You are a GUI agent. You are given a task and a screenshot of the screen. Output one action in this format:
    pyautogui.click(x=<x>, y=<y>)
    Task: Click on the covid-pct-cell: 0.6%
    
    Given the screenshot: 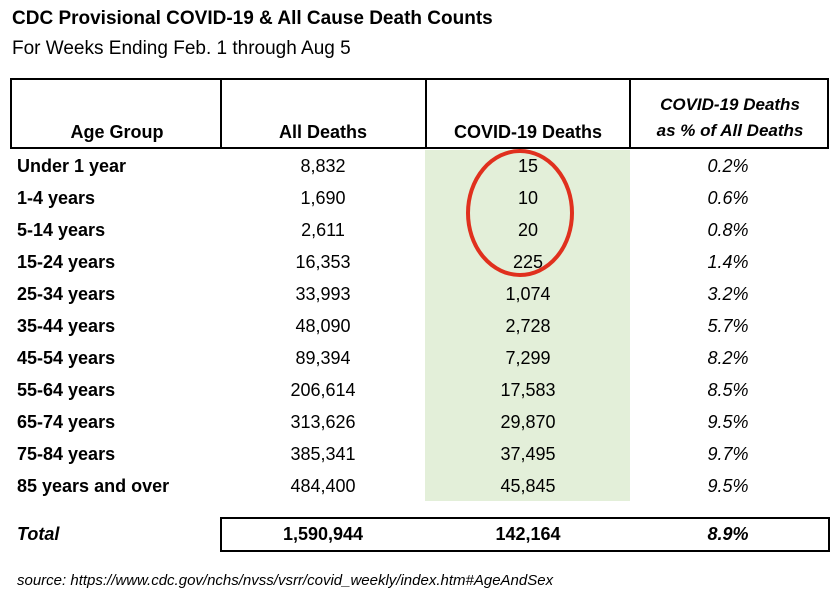 What is the action you would take?
    pyautogui.click(x=728, y=198)
    